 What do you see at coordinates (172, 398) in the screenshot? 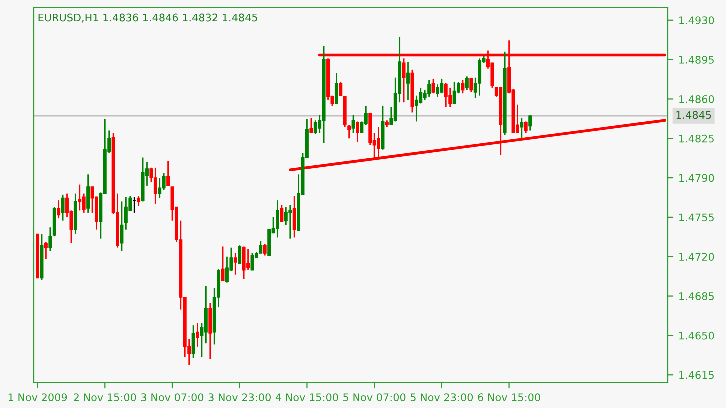
I see `x-tick-label: 3 Nov 07:00` at bounding box center [172, 398].